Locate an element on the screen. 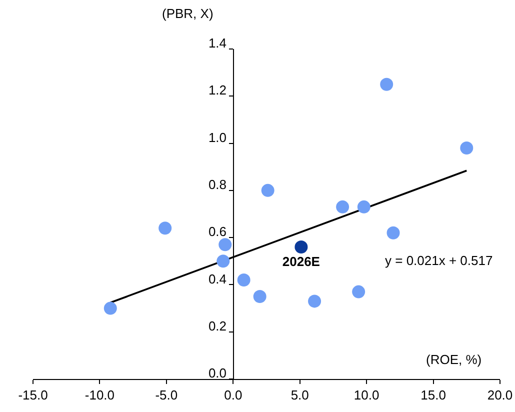  annotation: y = 0.021x + 0.517 is located at coordinates (439, 260).